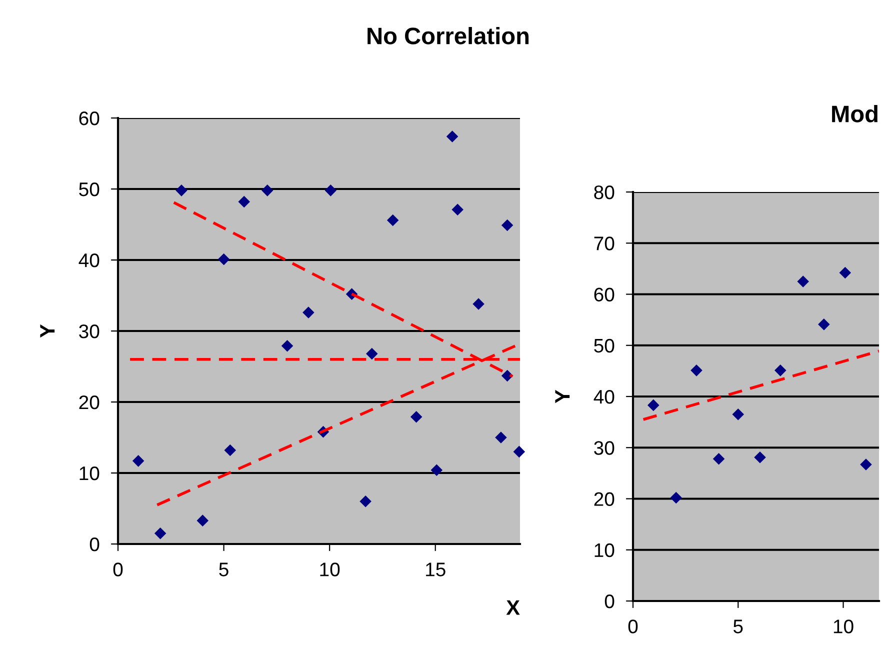  Describe the element at coordinates (513, 607) in the screenshot. I see `x-axis-title: X` at that location.